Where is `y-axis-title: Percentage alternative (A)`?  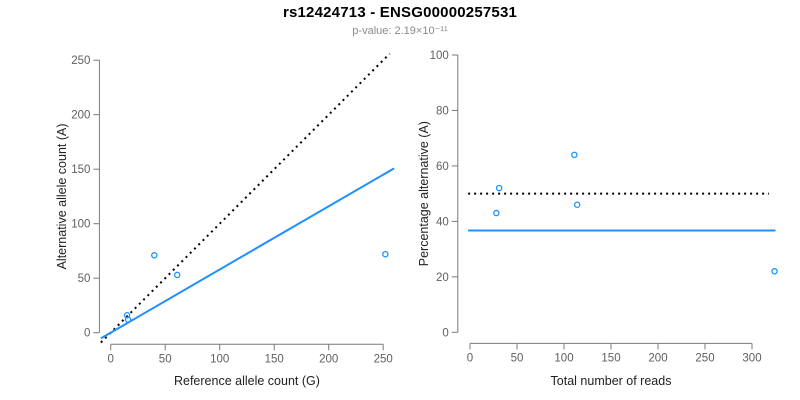 y-axis-title: Percentage alternative (A) is located at coordinates (424, 193).